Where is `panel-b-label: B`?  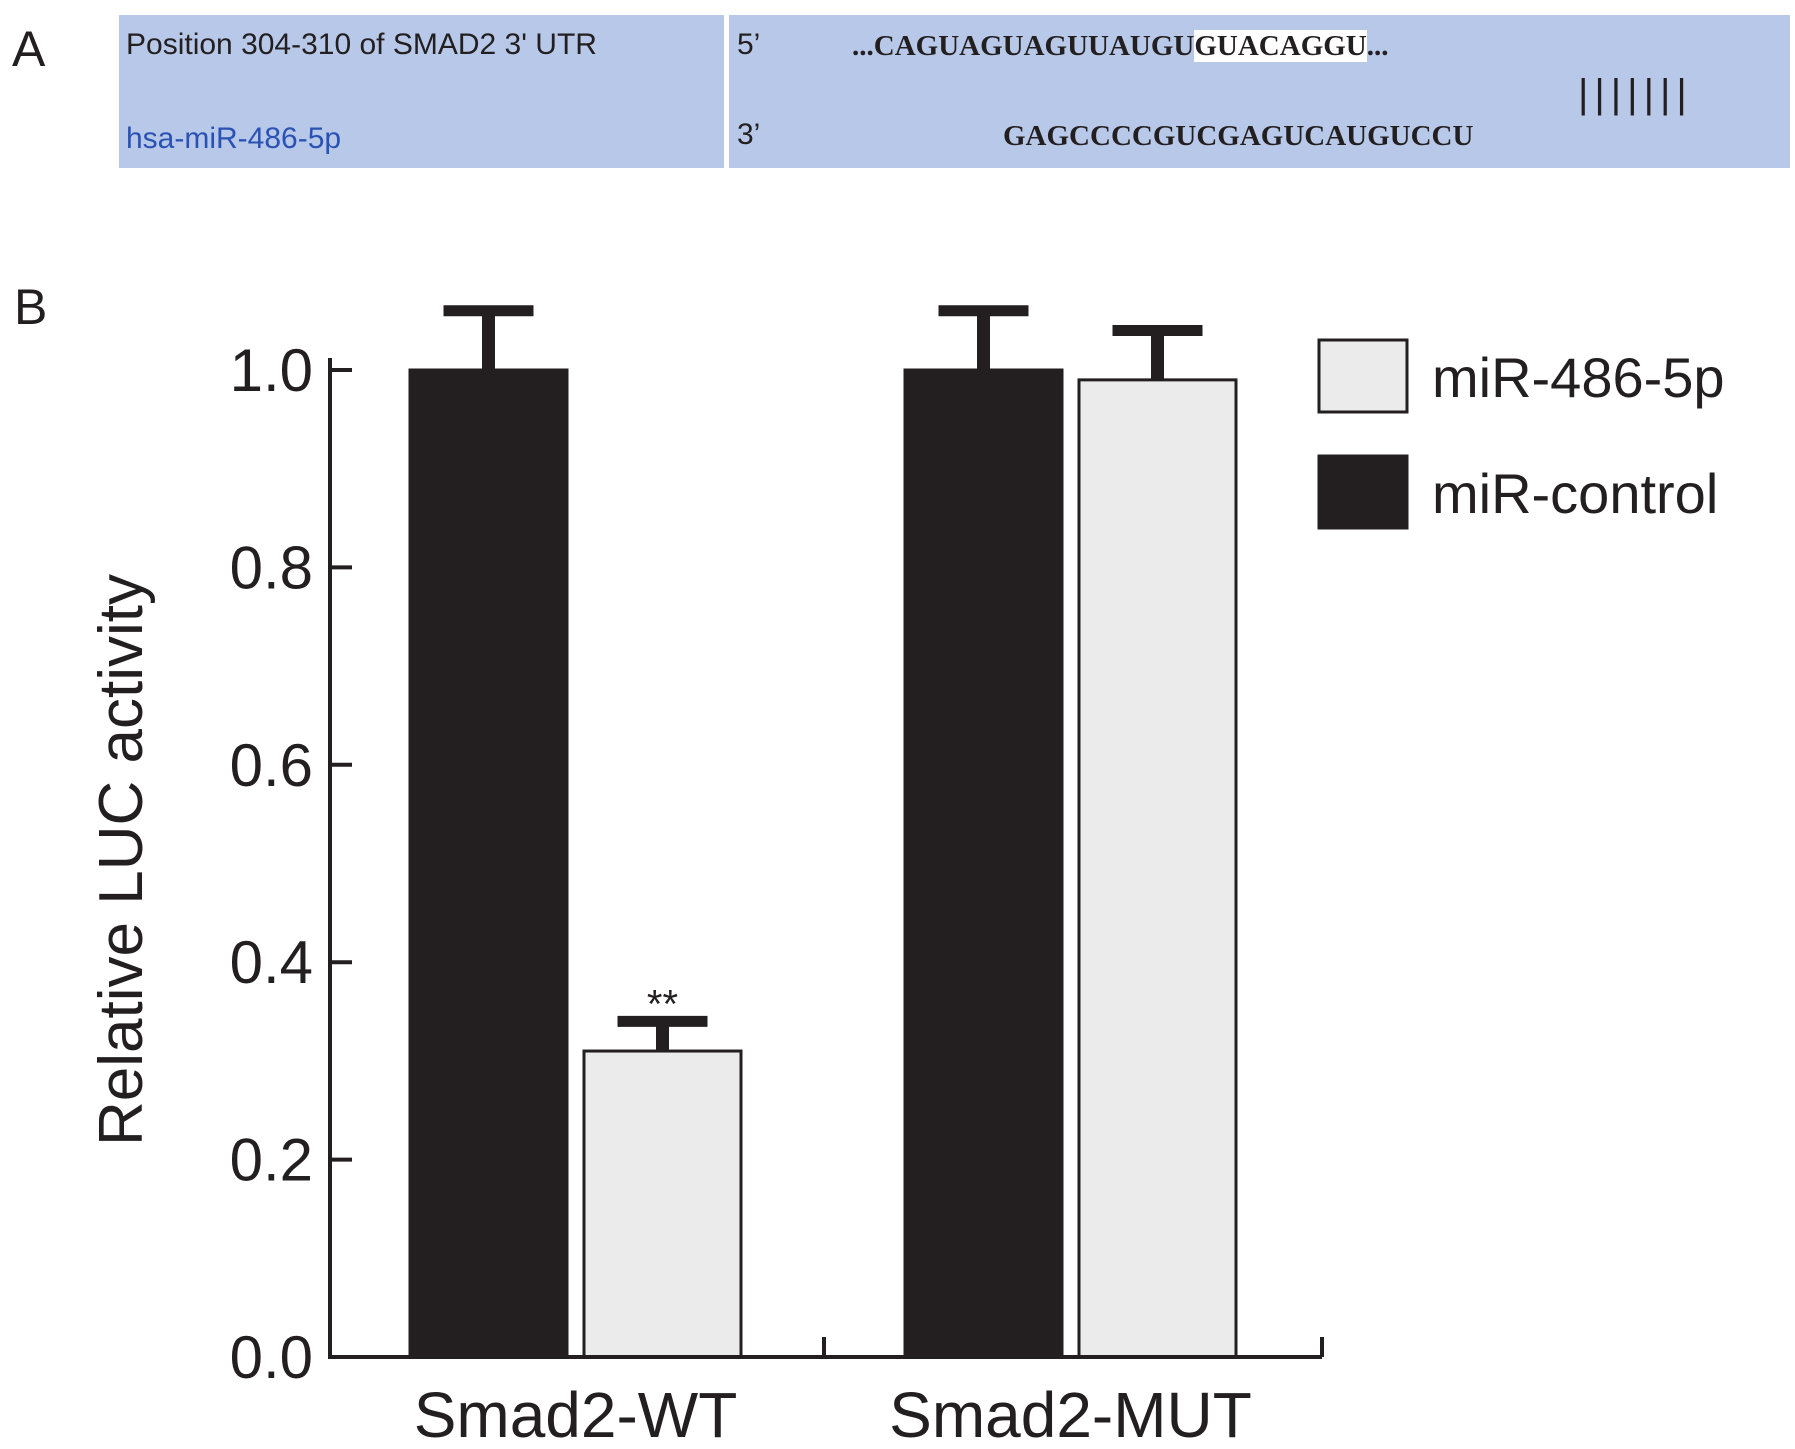
panel-b-label: B is located at coordinates (31, 307).